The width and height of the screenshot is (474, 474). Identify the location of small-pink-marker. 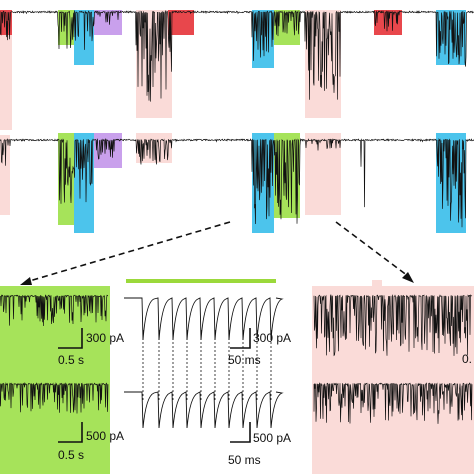
(377, 283).